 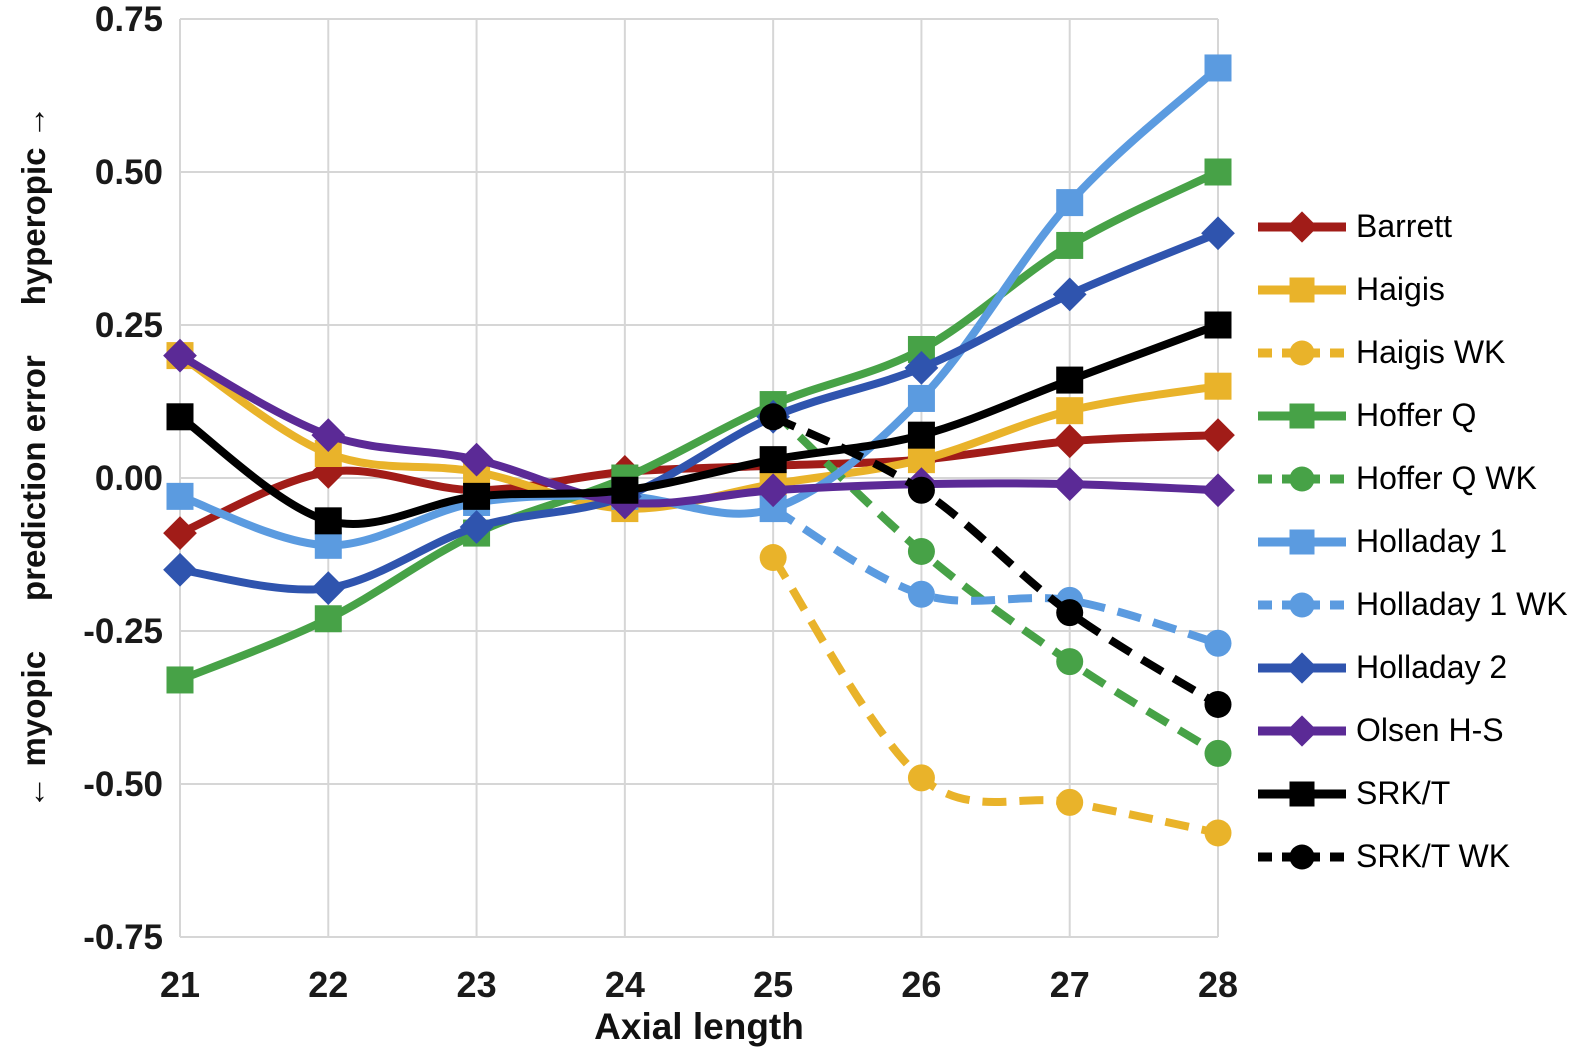 I want to click on x-tick-label: 21, so click(x=180, y=984).